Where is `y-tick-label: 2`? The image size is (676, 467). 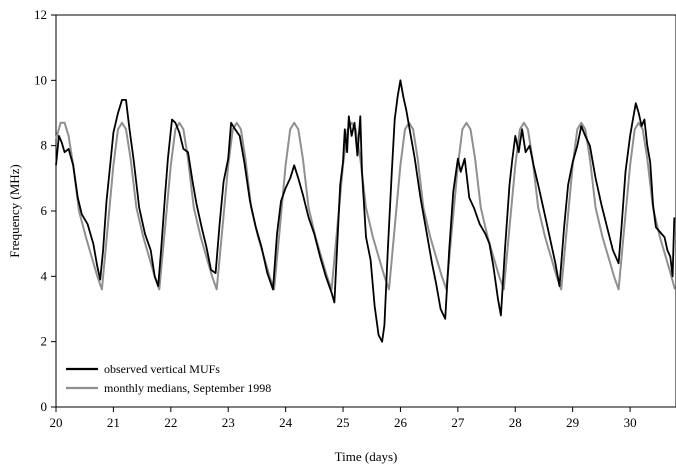 y-tick-label: 2 is located at coordinates (44, 341).